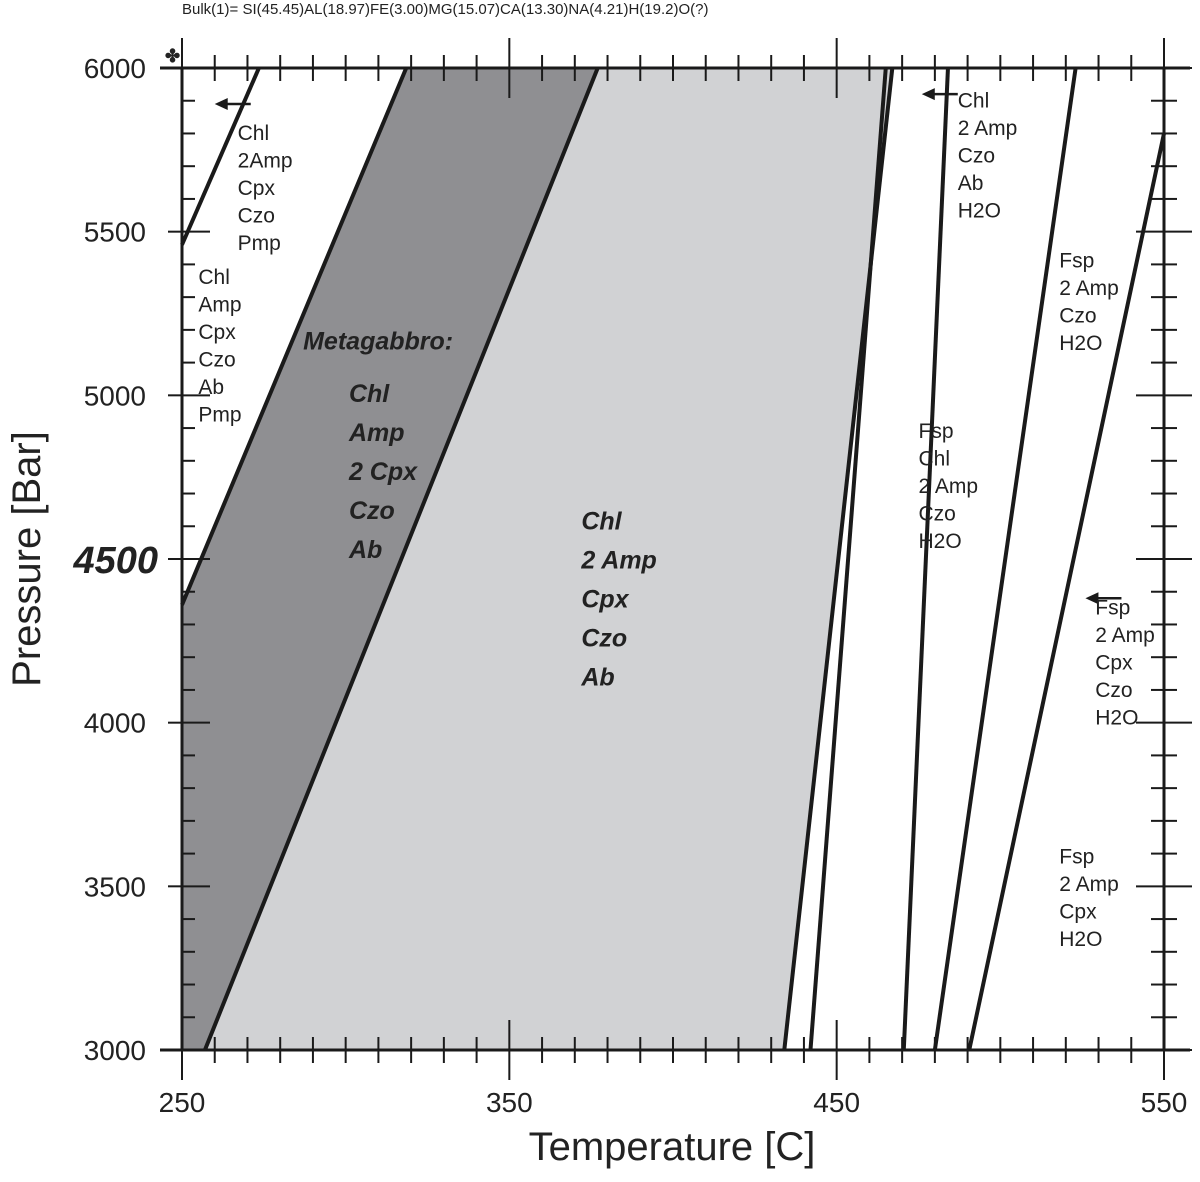 The height and width of the screenshot is (1182, 1200). I want to click on annotation-1-line-0: Chl, so click(214, 277).